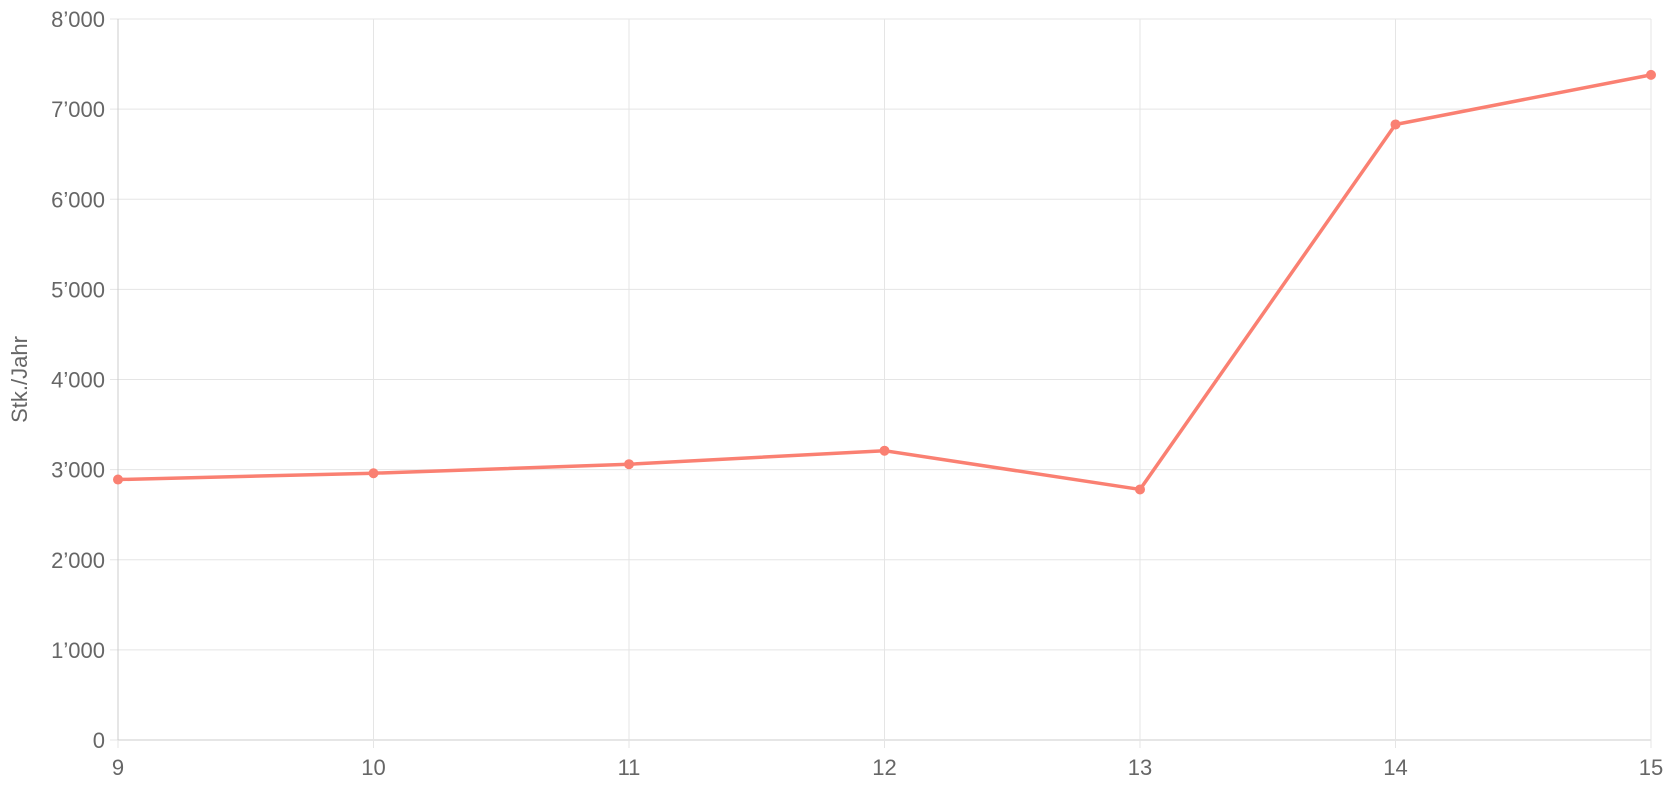  Describe the element at coordinates (78, 199) in the screenshot. I see `y-tick-label: 6’000` at that location.